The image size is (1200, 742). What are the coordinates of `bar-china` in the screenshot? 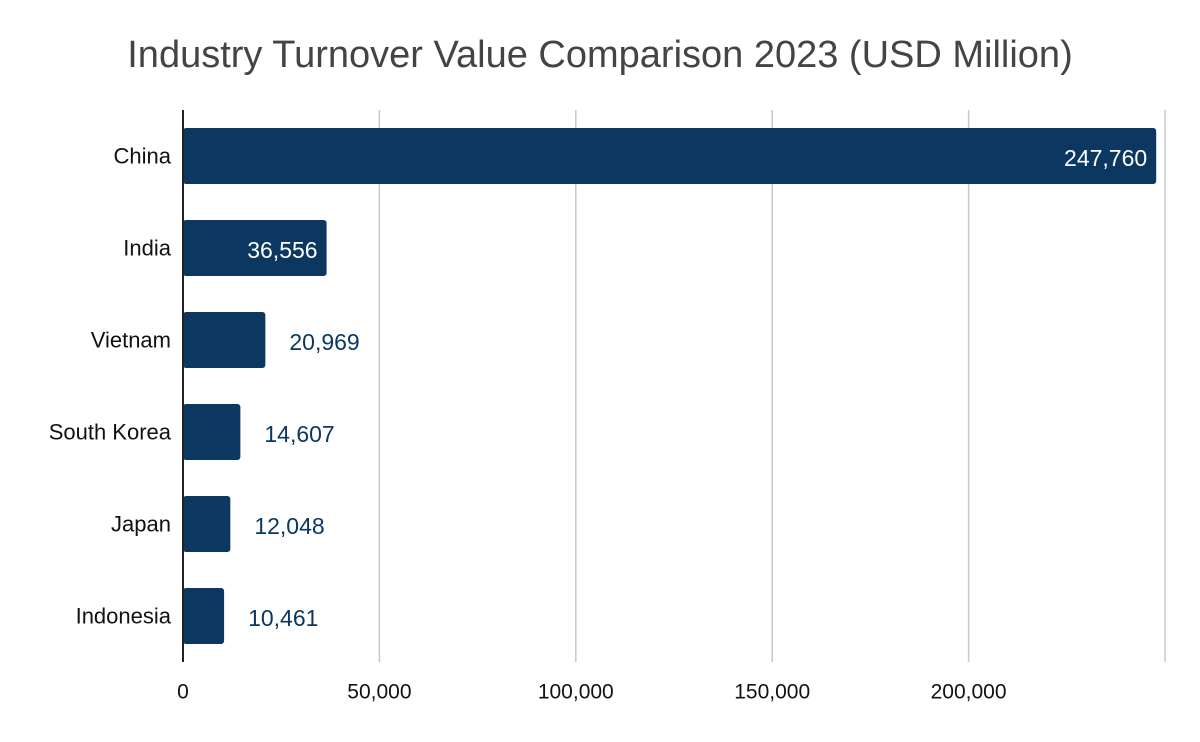 It's located at (670, 156).